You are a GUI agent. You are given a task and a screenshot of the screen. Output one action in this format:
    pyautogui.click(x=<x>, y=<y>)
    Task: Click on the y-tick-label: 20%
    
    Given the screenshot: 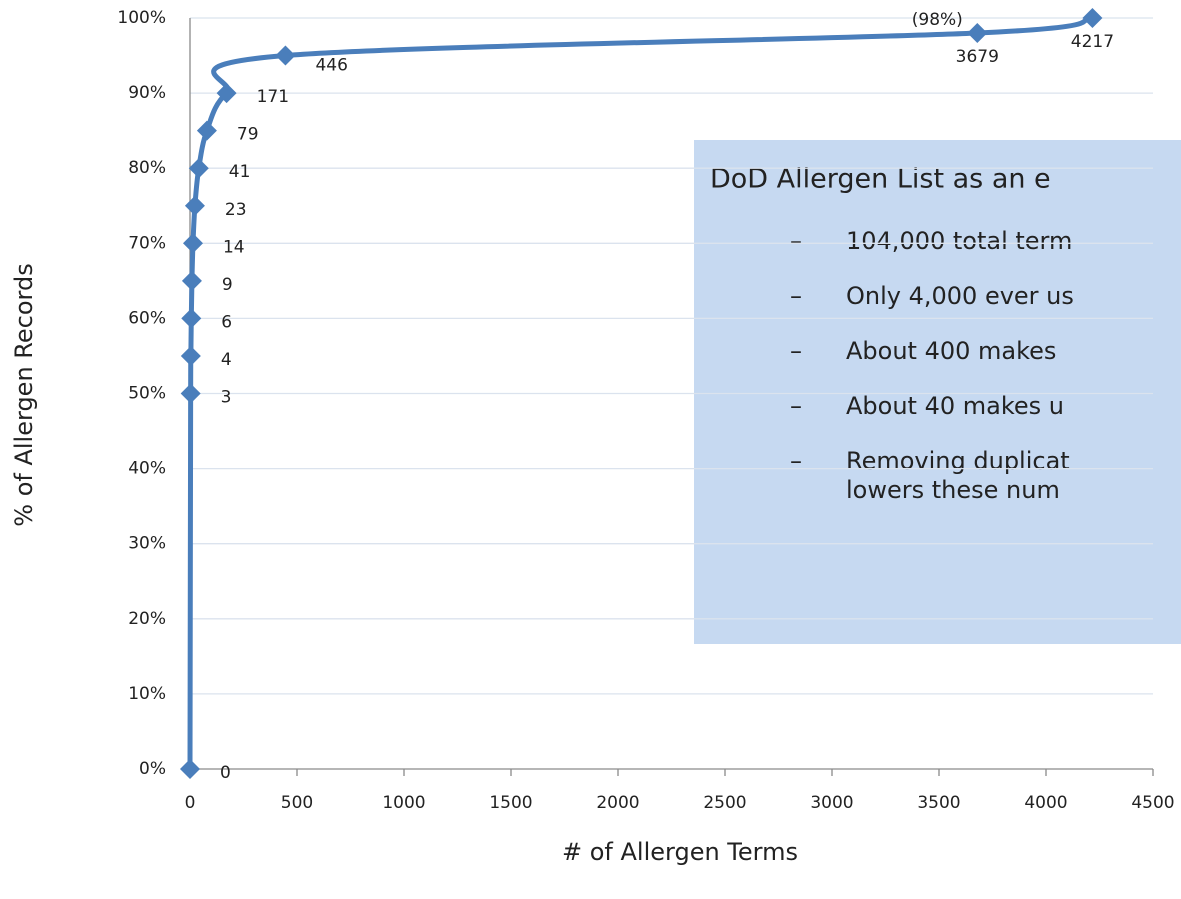 What is the action you would take?
    pyautogui.click(x=147, y=619)
    